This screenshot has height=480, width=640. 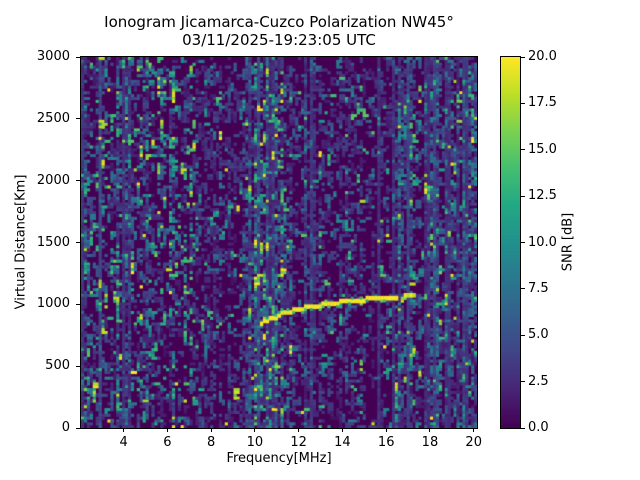 What do you see at coordinates (542, 149) in the screenshot?
I see `colorbar-tick-label: 15.0` at bounding box center [542, 149].